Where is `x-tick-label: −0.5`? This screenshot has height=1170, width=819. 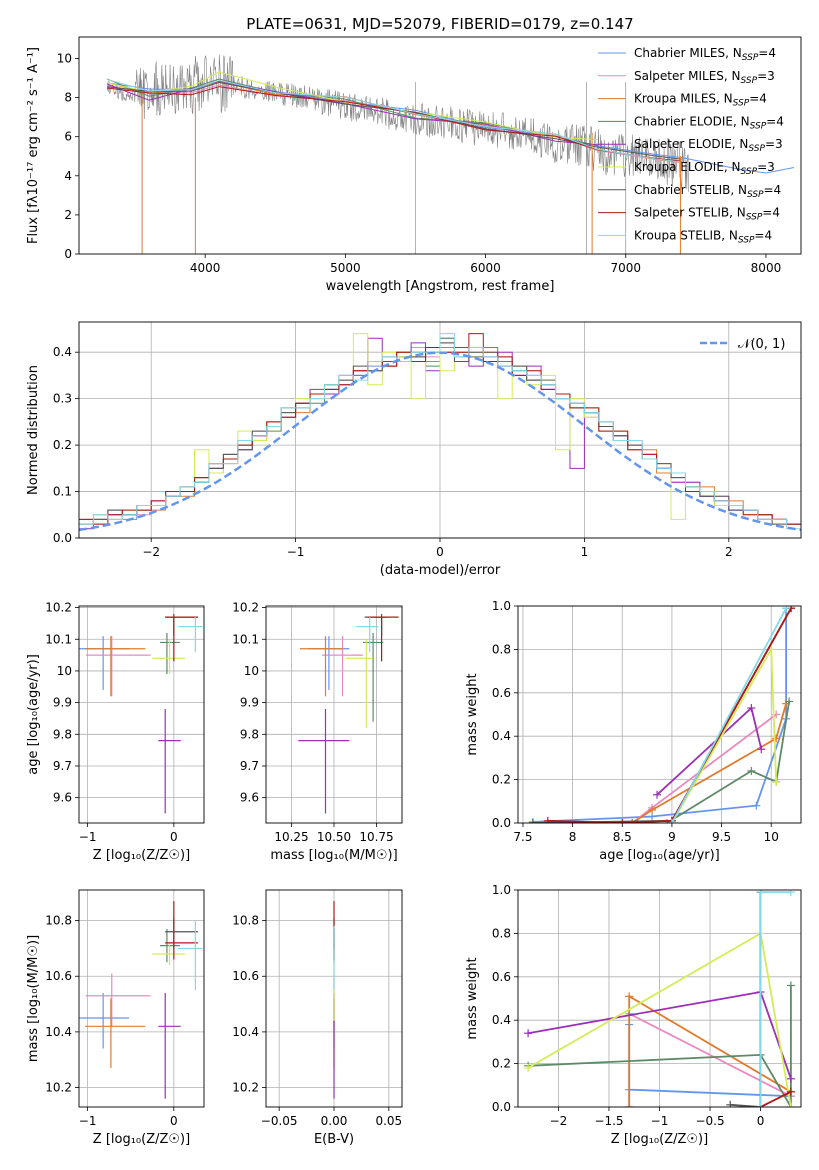 x-tick-label: −0.5 is located at coordinates (709, 1121).